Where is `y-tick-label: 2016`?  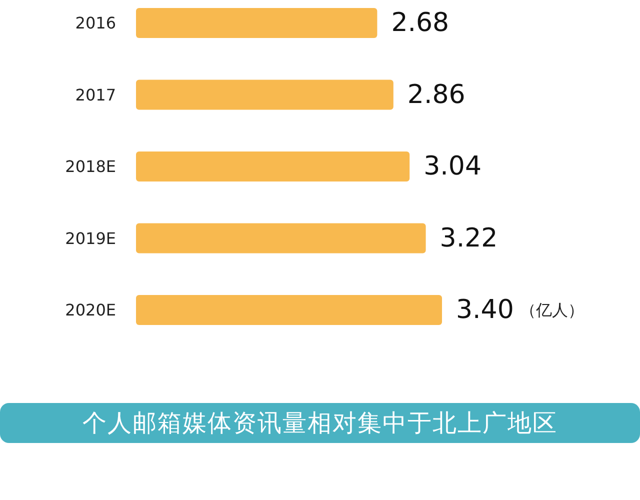
y-tick-label: 2016 is located at coordinates (95, 23).